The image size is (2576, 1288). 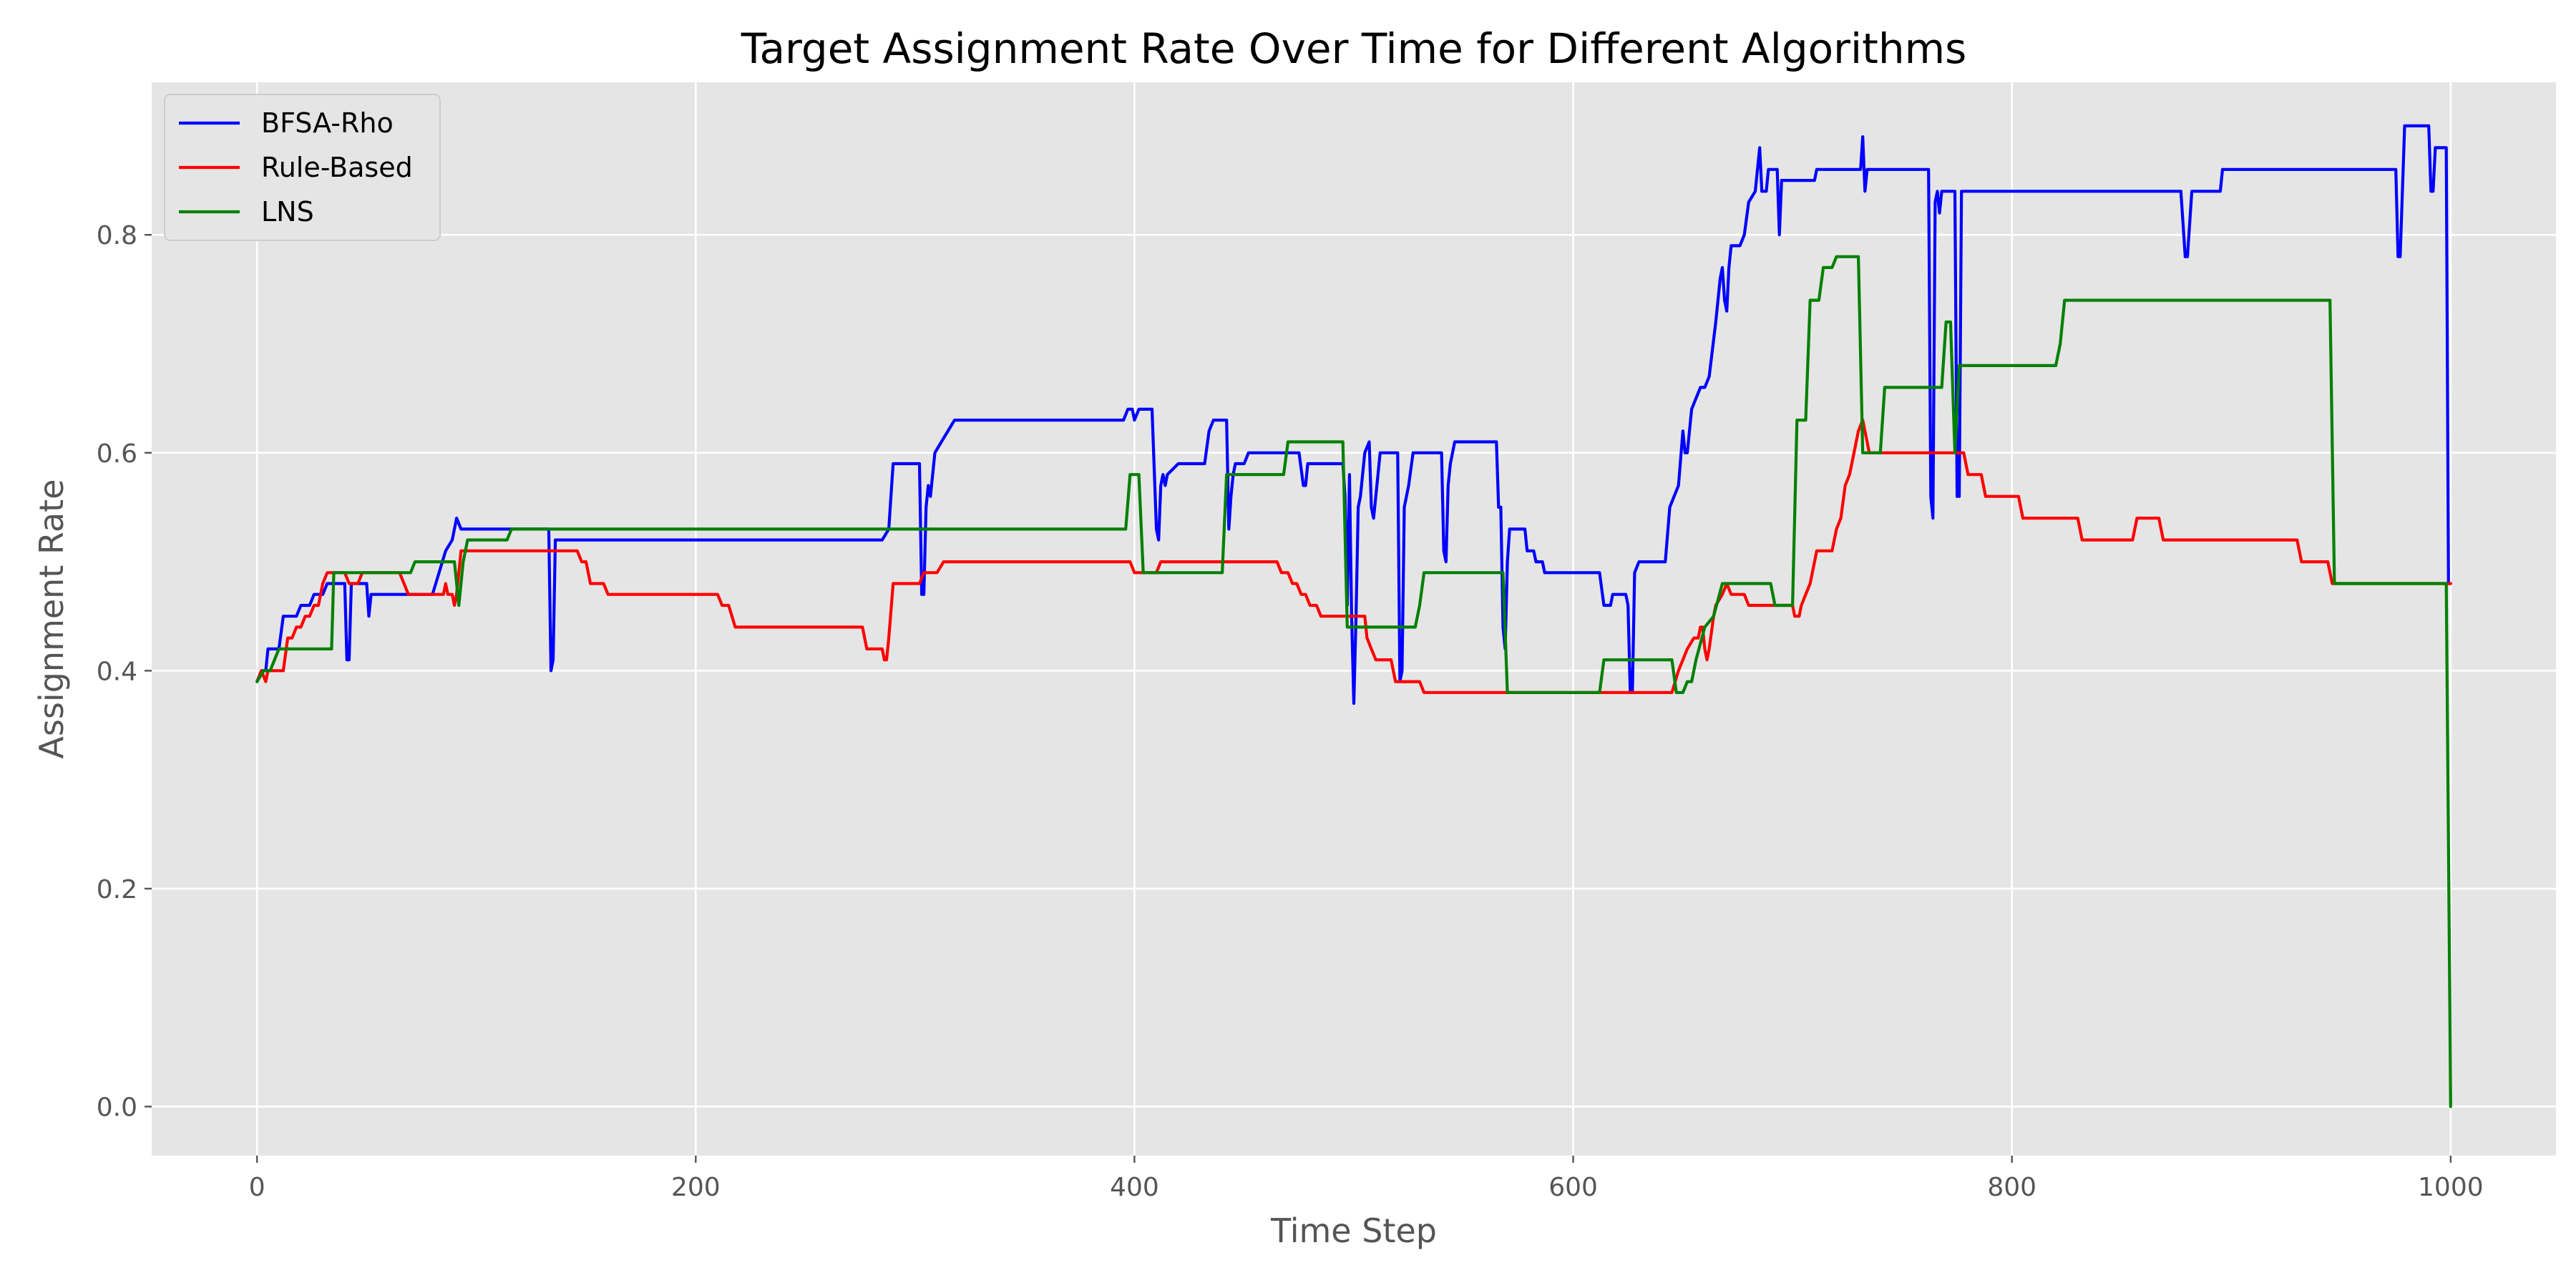 What do you see at coordinates (337, 167) in the screenshot?
I see `legend-label-rule-based: Rule-Based` at bounding box center [337, 167].